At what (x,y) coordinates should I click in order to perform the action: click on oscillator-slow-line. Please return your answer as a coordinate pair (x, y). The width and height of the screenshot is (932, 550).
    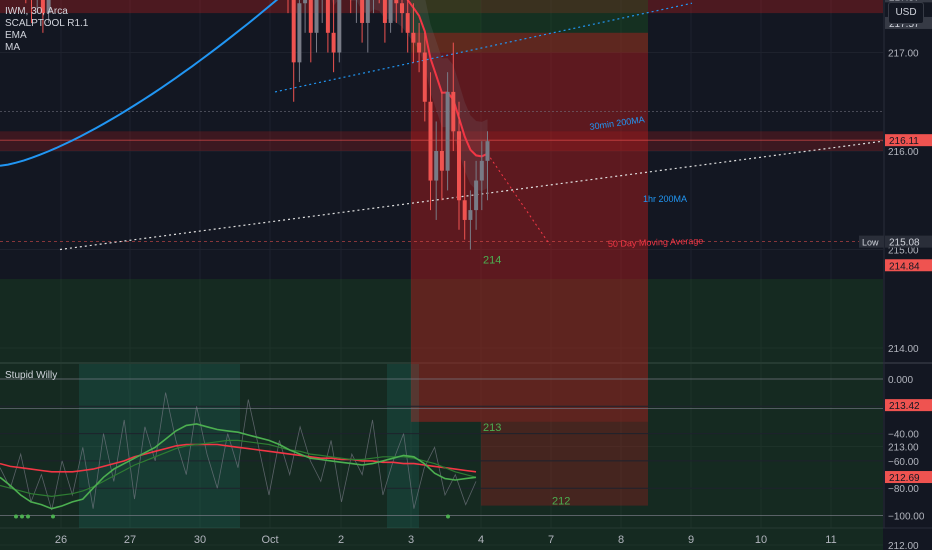
    Looking at the image, I should click on (238, 458).